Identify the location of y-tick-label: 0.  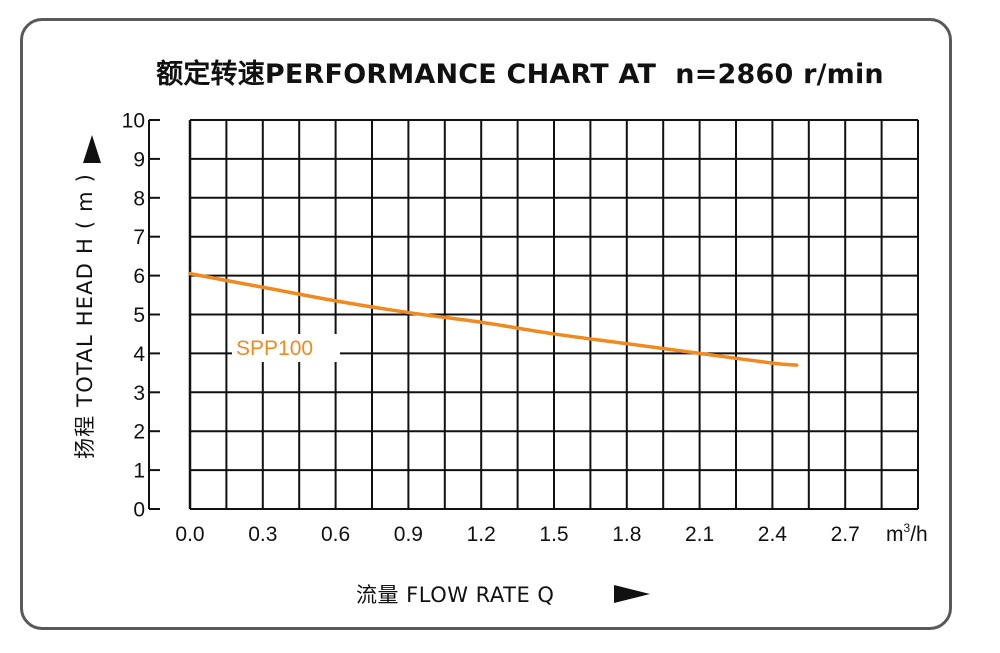
(139, 510).